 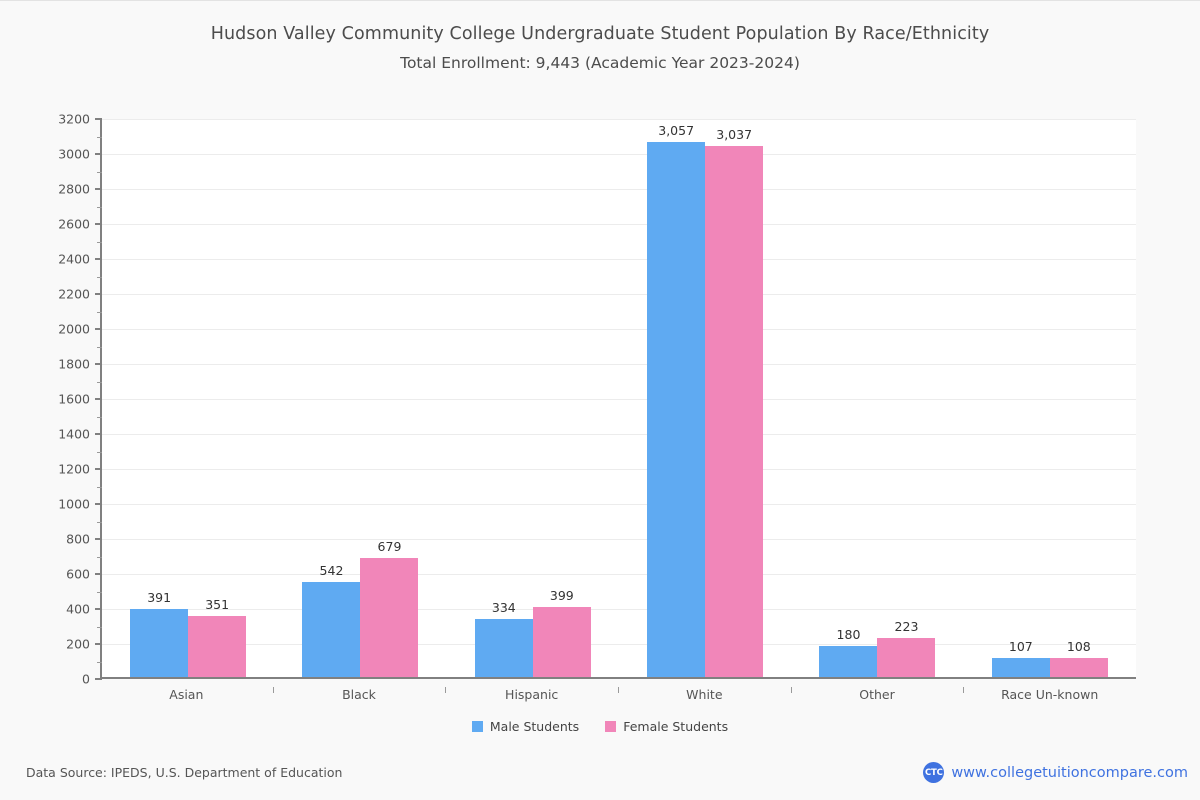 What do you see at coordinates (600, 726) in the screenshot?
I see `chart-legend: Male Students Female Students` at bounding box center [600, 726].